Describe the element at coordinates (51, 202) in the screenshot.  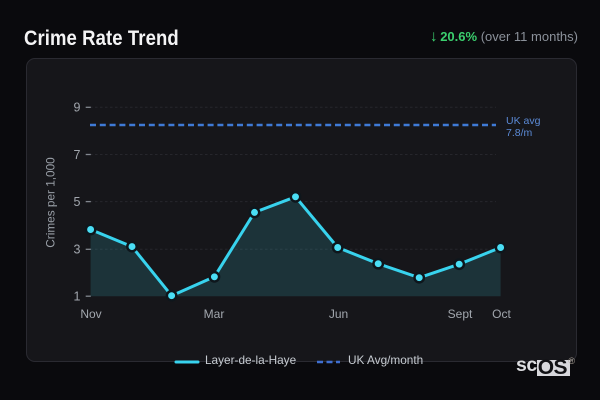
I see `svg-text: Crimes per 1,000` at that location.